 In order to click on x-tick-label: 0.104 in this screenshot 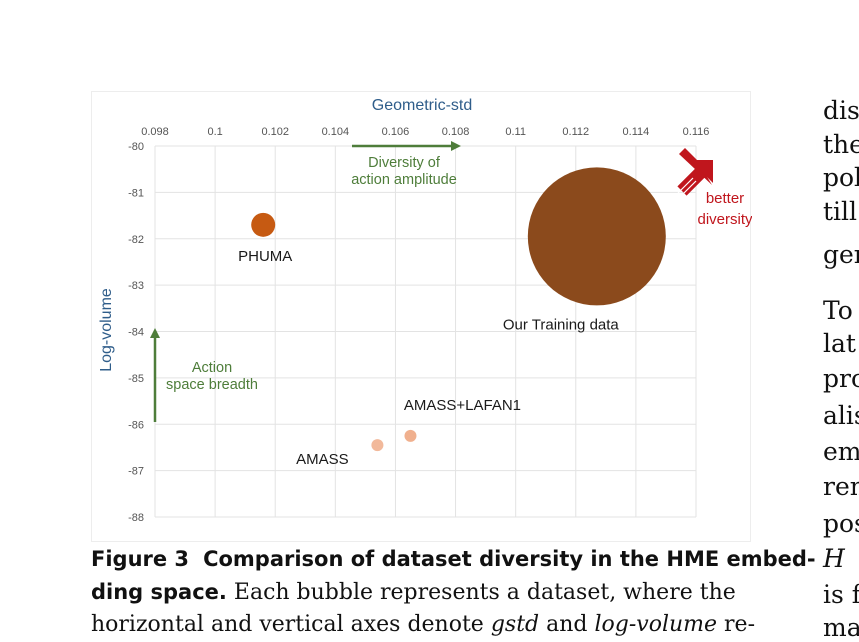, I will do `click(336, 132)`.